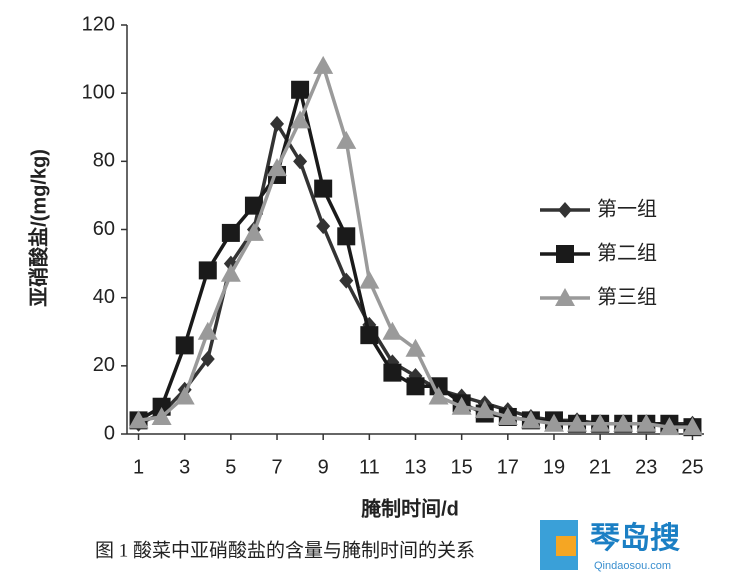 This screenshot has width=750, height=578. What do you see at coordinates (410, 508) in the screenshot?
I see `x-axis-label: 腌制时间/d` at bounding box center [410, 508].